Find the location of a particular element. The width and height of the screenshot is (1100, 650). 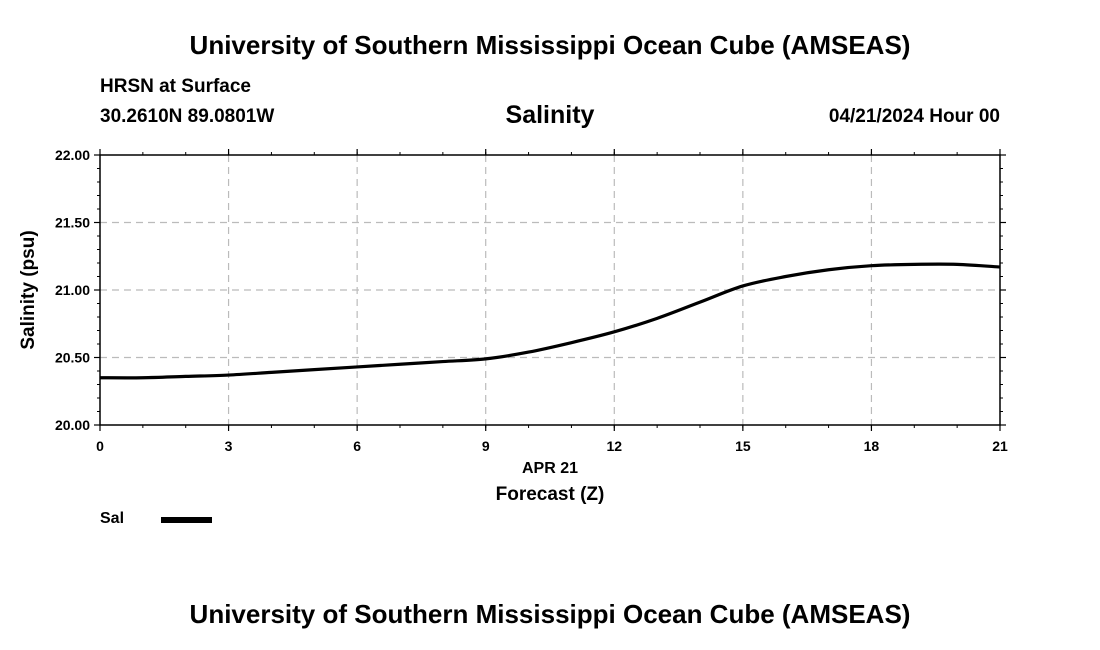

legend-label: Sal is located at coordinates (112, 518).